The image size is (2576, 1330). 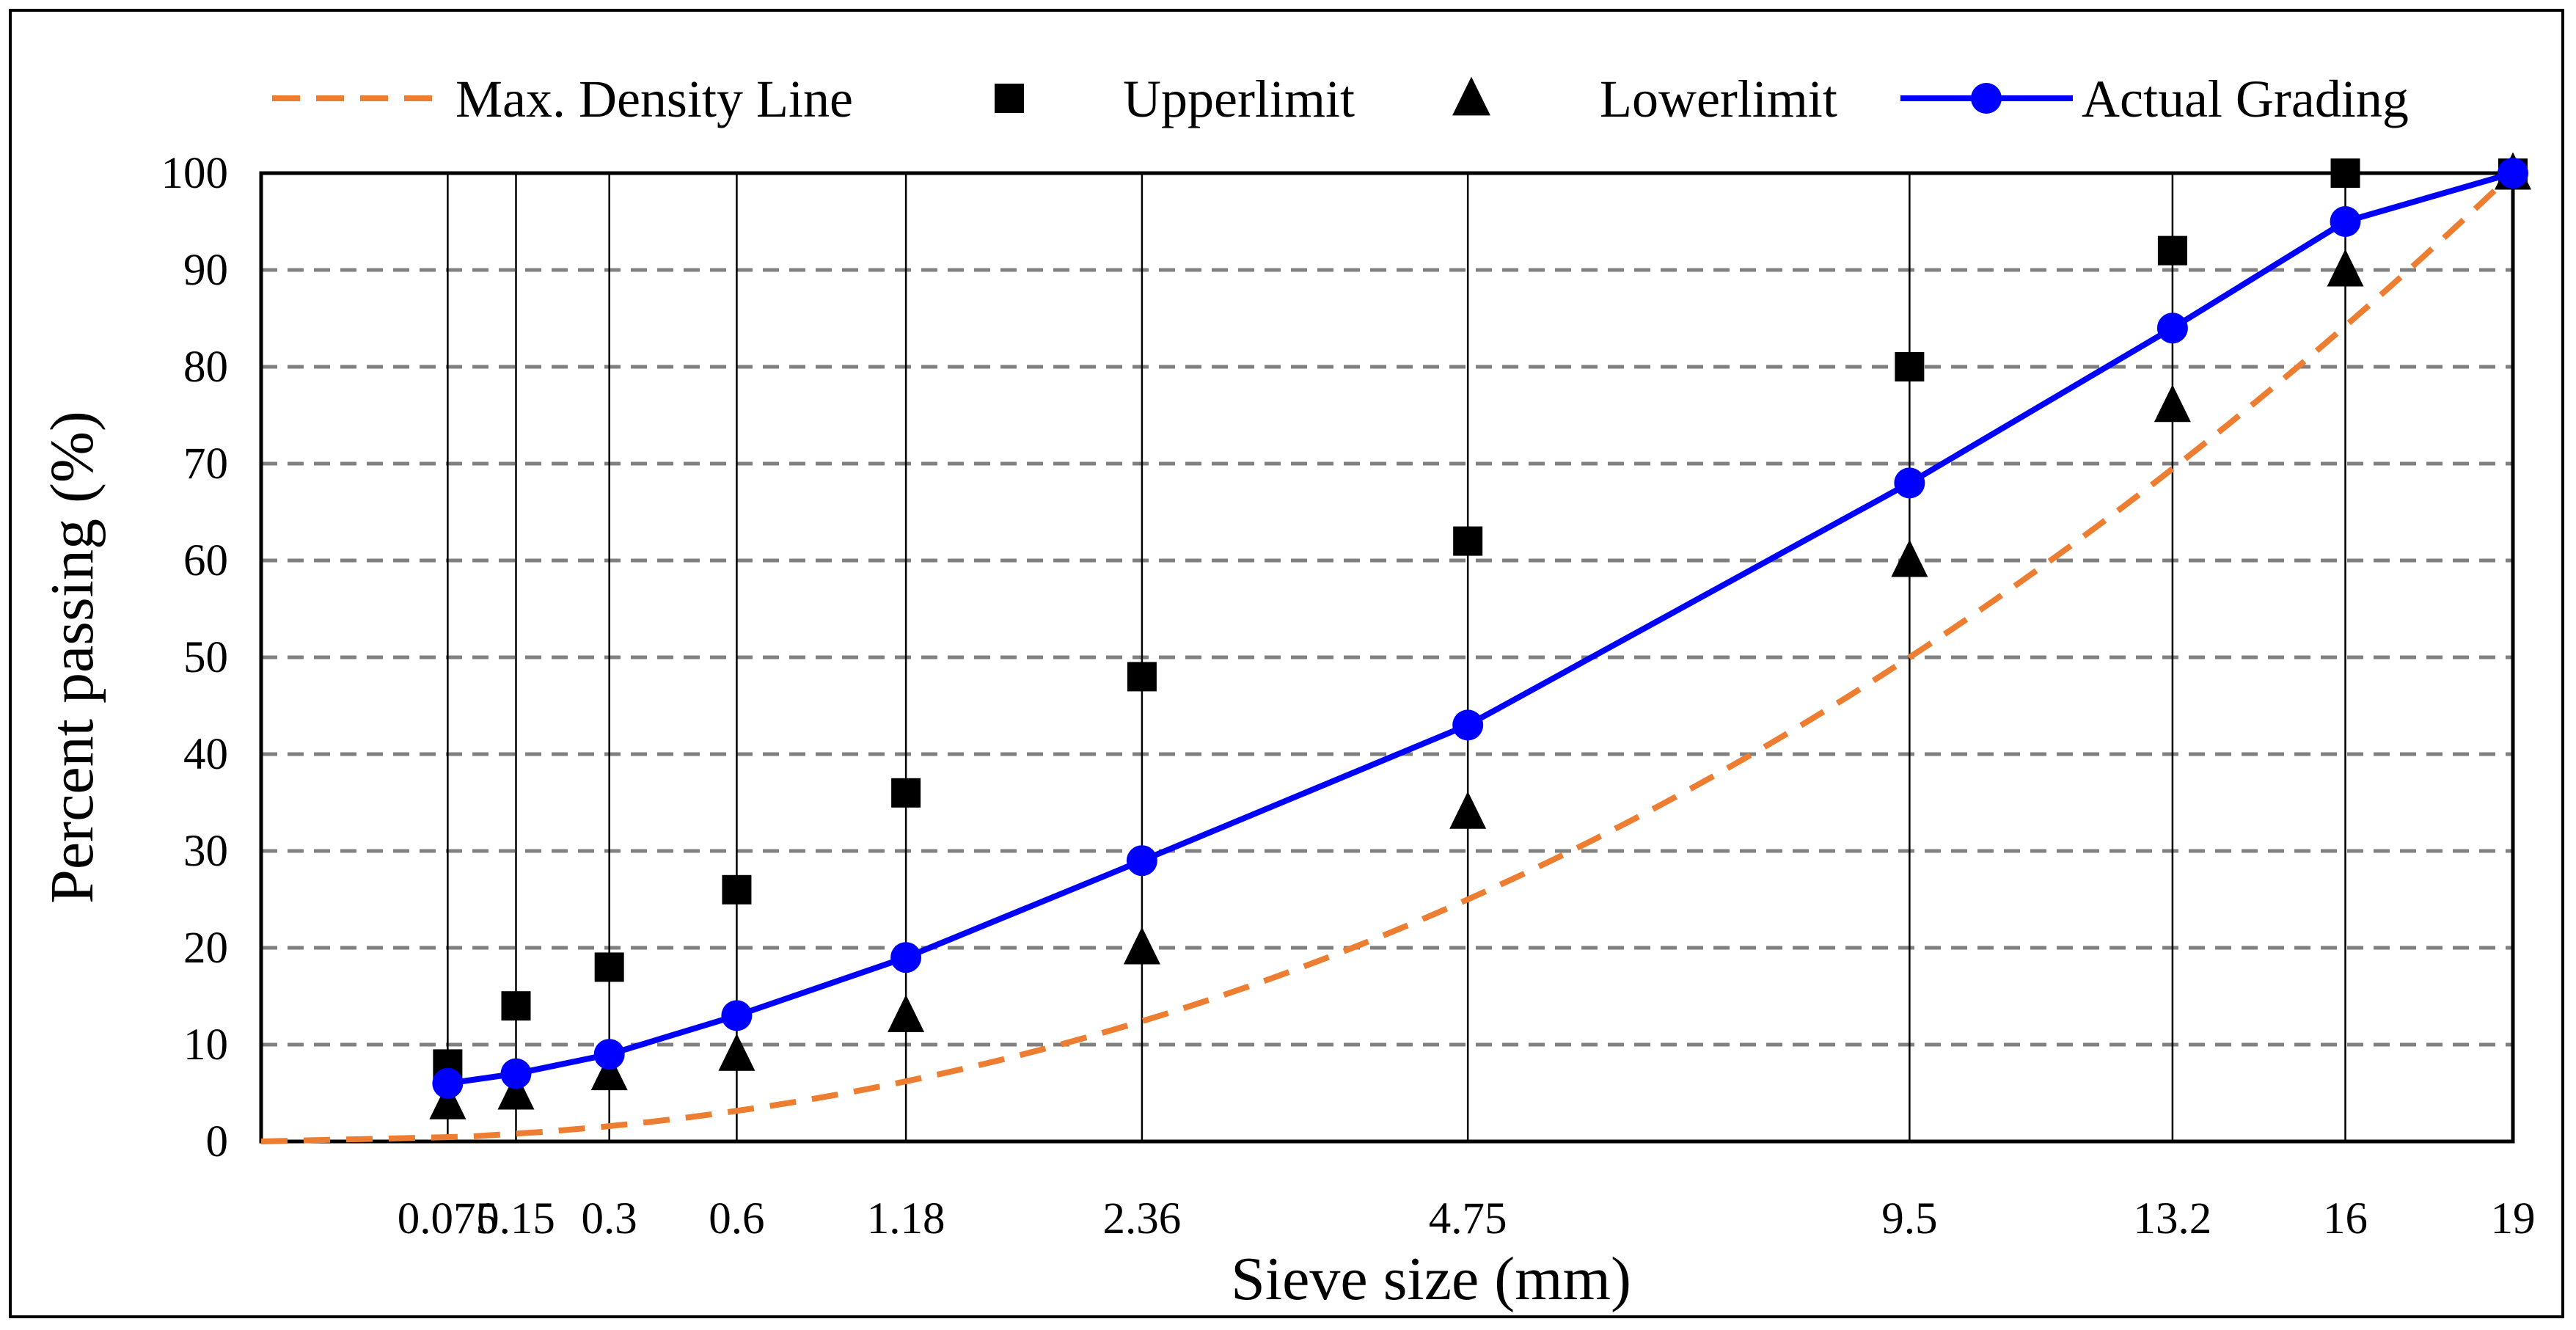 I want to click on y-tick-label: 90, so click(x=206, y=270).